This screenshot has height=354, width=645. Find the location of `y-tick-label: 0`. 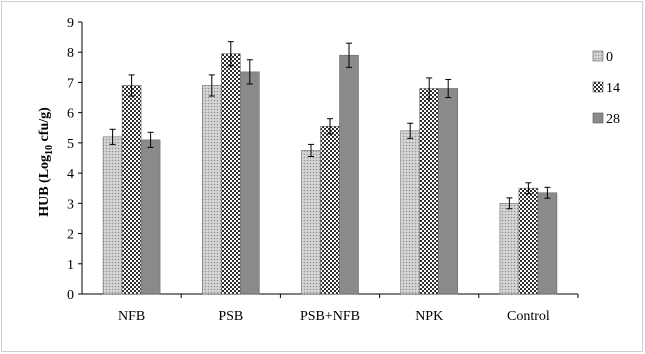

y-tick-label: 0 is located at coordinates (70, 295).